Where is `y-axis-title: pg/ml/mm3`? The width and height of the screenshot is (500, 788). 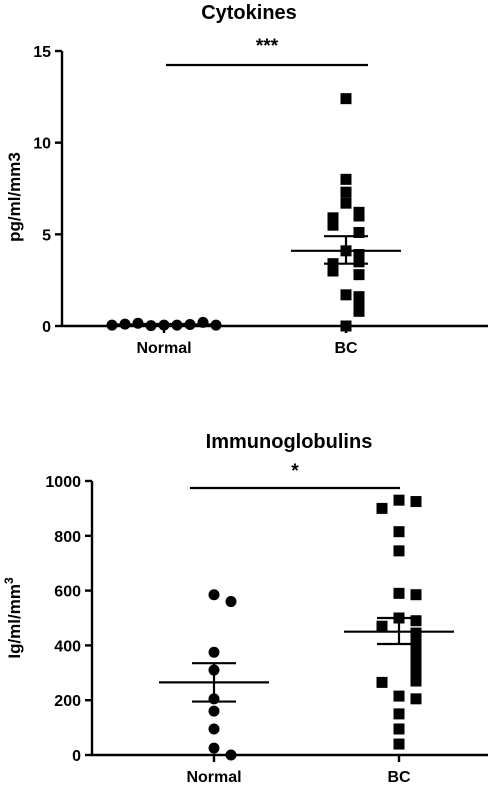
y-axis-title: pg/ml/mm3 is located at coordinates (14, 197).